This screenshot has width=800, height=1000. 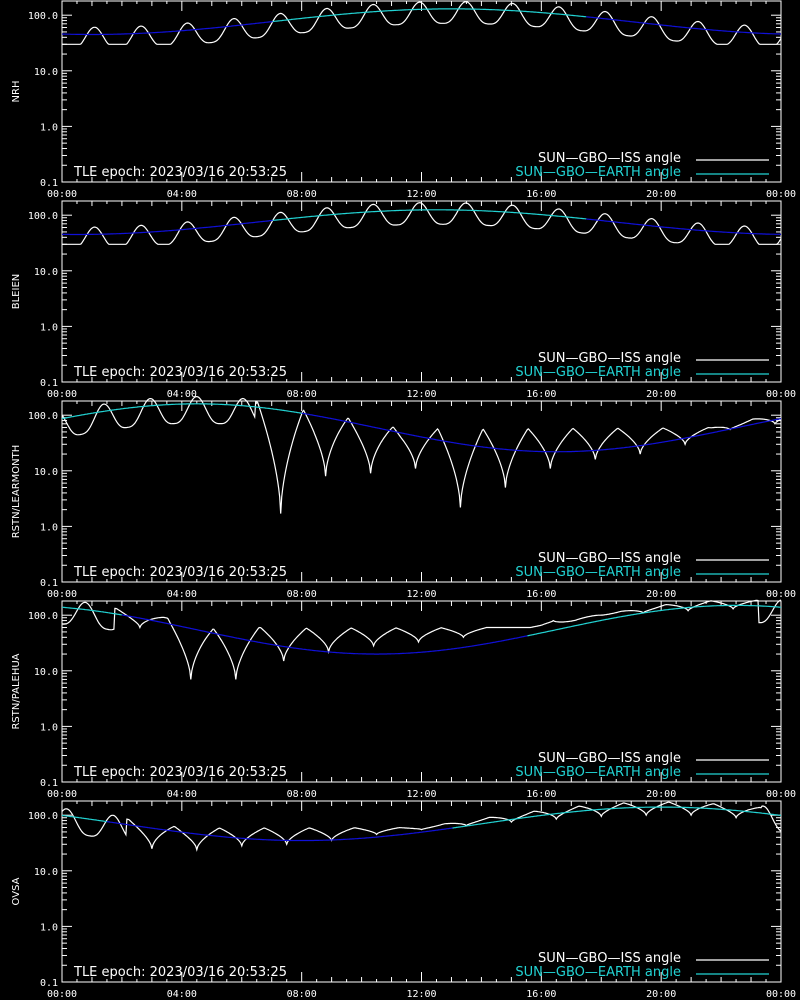 What do you see at coordinates (16, 691) in the screenshot?
I see `y-axis-label: RSTN/PALEHUA` at bounding box center [16, 691].